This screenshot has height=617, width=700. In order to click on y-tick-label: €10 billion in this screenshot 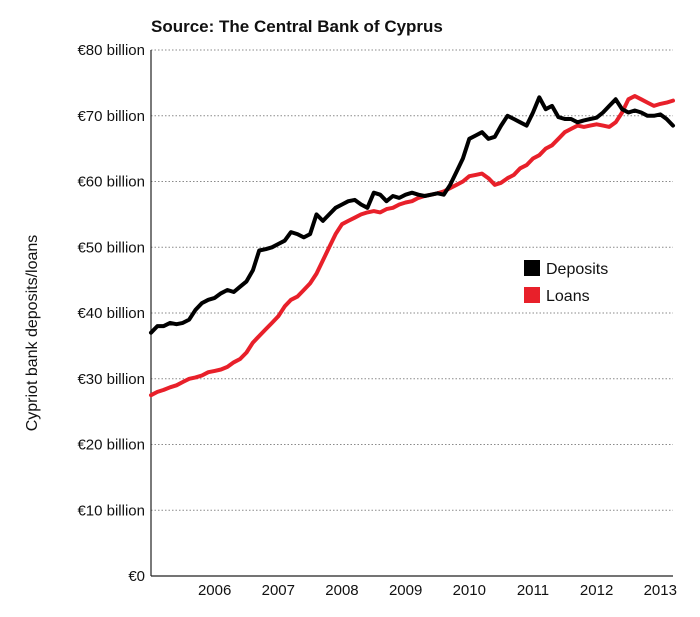, I will do `click(111, 510)`.